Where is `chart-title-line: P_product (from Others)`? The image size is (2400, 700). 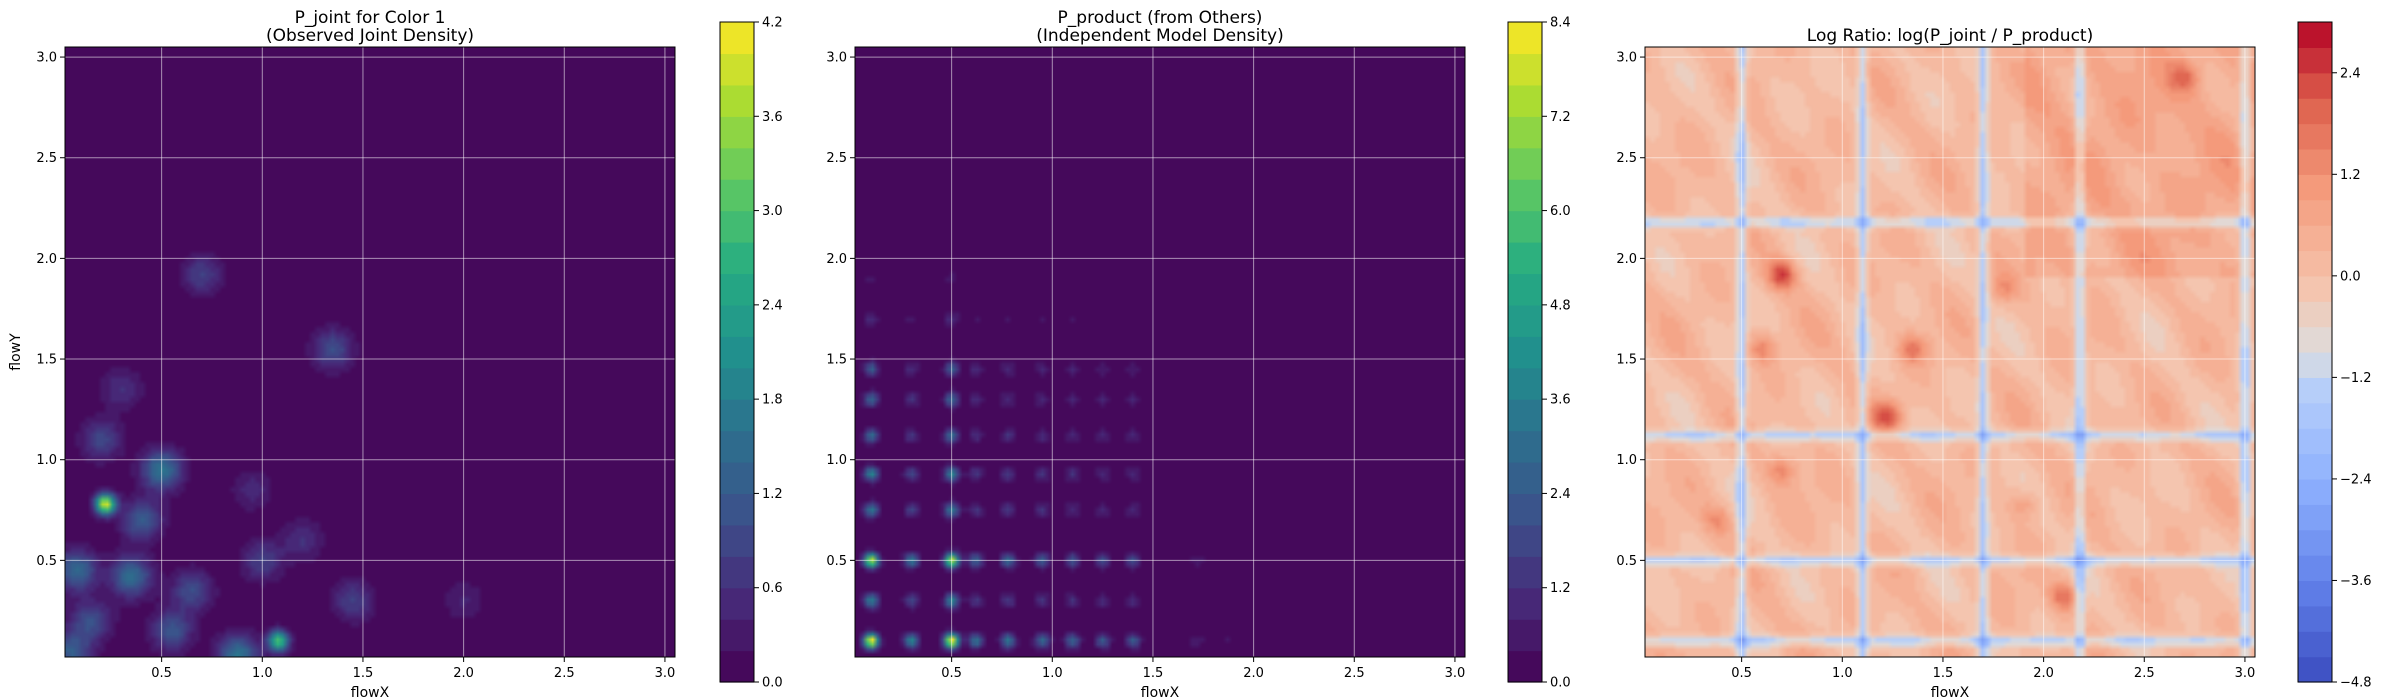 chart-title-line: P_product (from Others) is located at coordinates (1160, 18).